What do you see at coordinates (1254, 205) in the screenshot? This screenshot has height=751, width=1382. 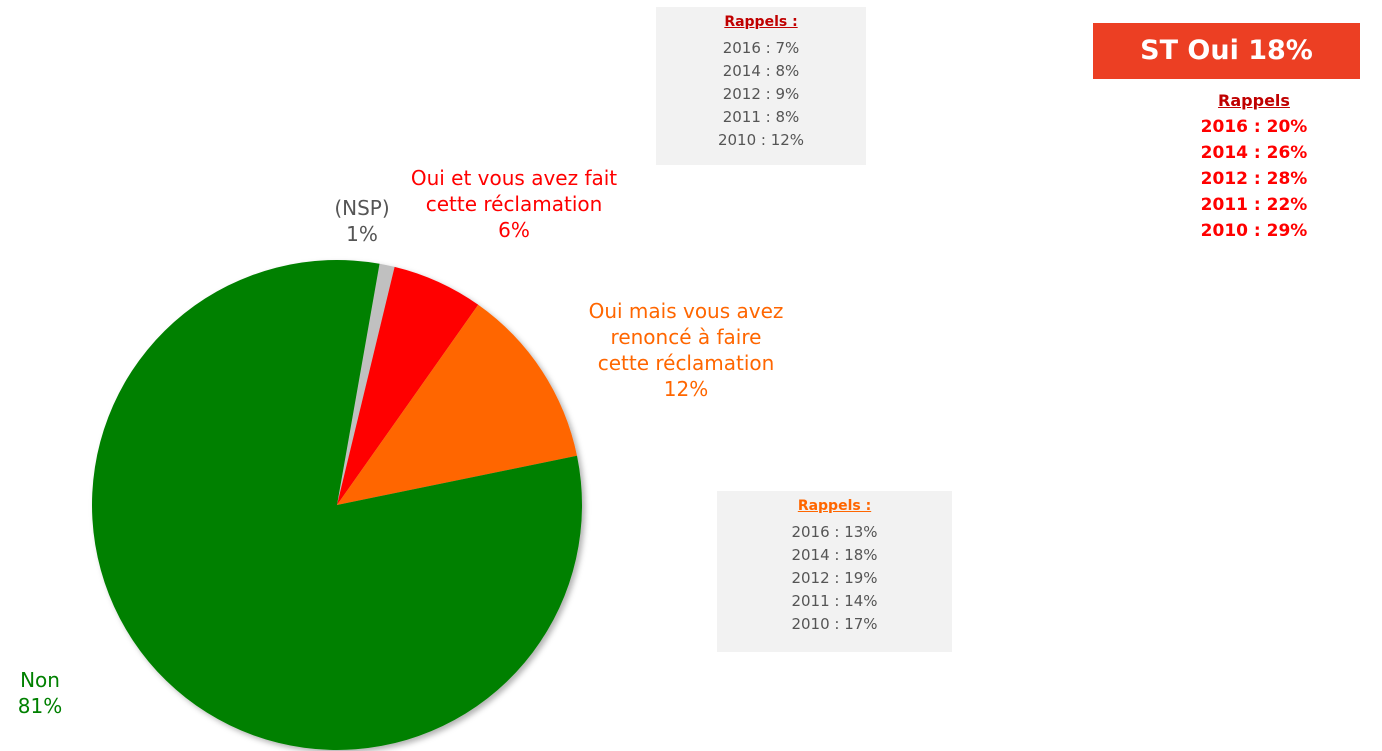 I see `rappels-item: 2011 : 22%` at bounding box center [1254, 205].